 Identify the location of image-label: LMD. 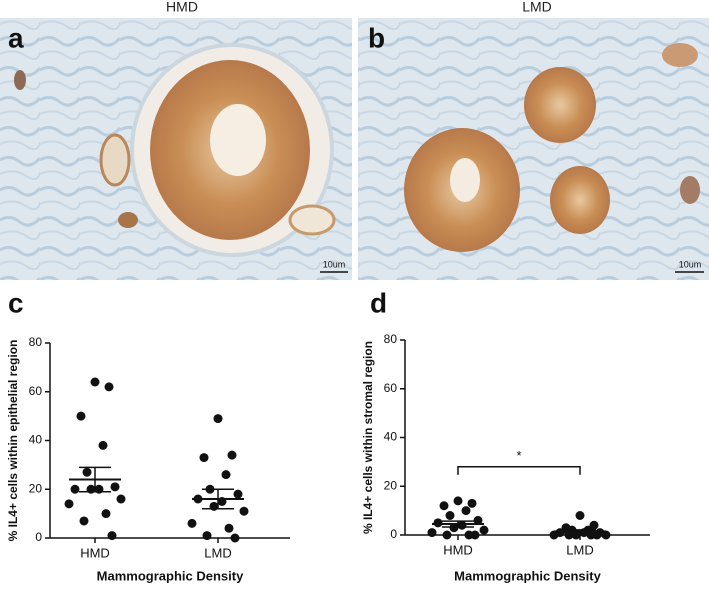
(537, 7).